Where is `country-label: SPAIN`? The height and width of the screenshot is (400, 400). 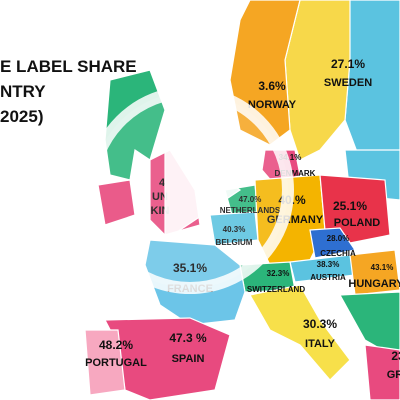 country-label: SPAIN is located at coordinates (188, 359).